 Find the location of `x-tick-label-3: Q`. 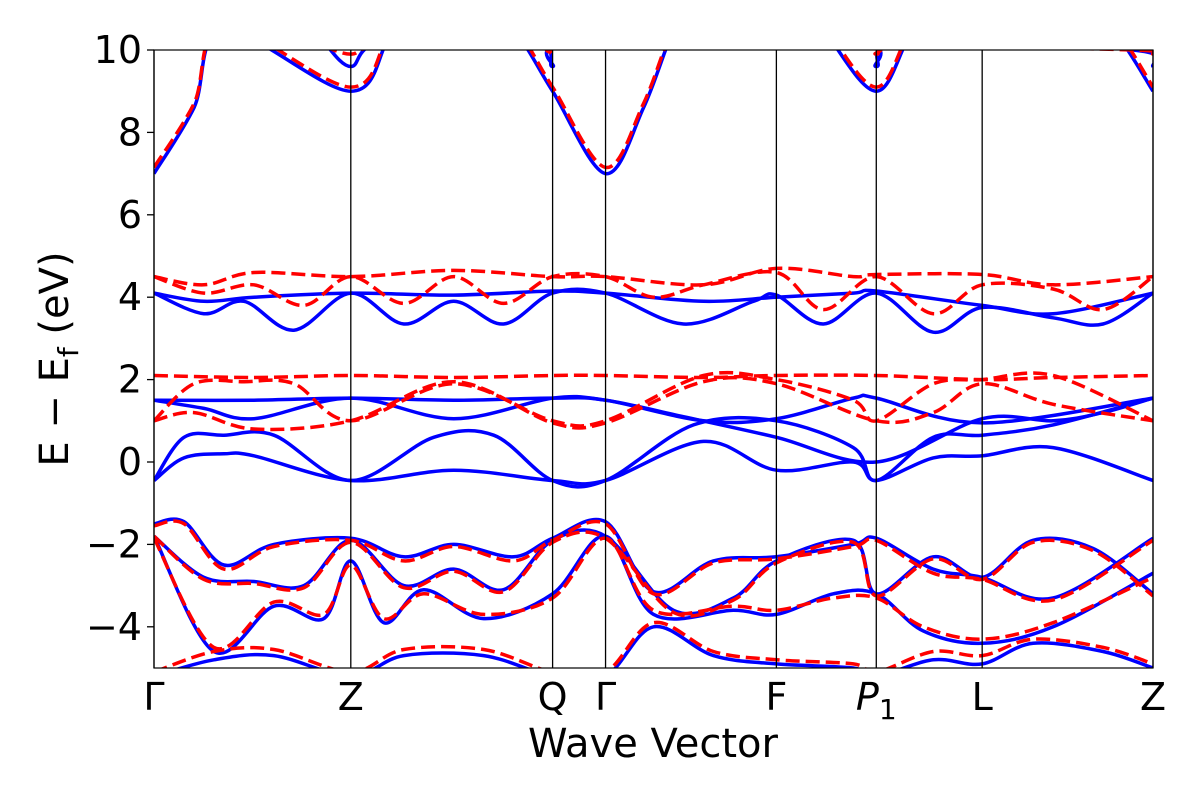

x-tick-label-3: Q is located at coordinates (553, 697).